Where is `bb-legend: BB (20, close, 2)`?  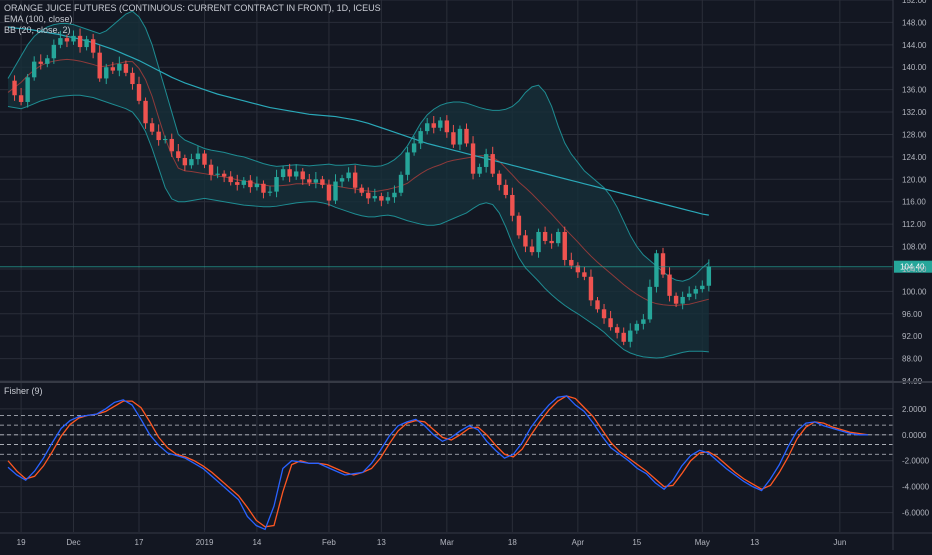 bb-legend: BB (20, close, 2) is located at coordinates (37, 30).